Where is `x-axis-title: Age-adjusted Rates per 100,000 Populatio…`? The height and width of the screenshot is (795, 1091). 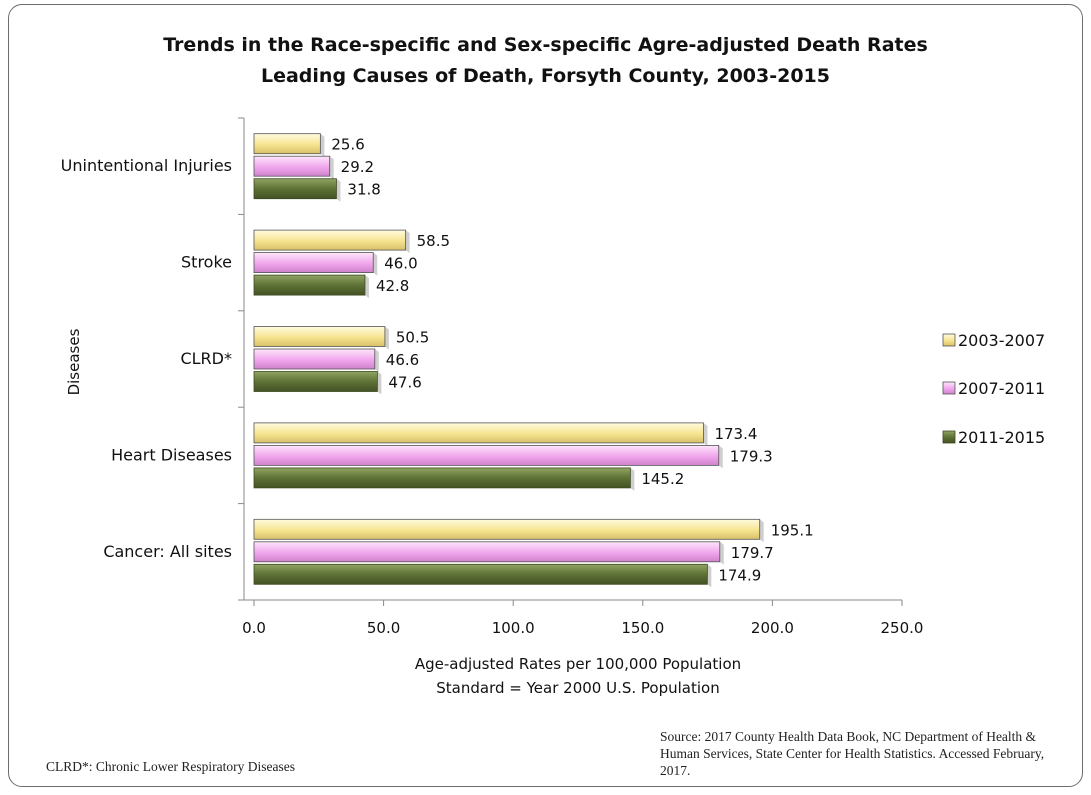 x-axis-title: Age-adjusted Rates per 100,000 Populatio… is located at coordinates (578, 664).